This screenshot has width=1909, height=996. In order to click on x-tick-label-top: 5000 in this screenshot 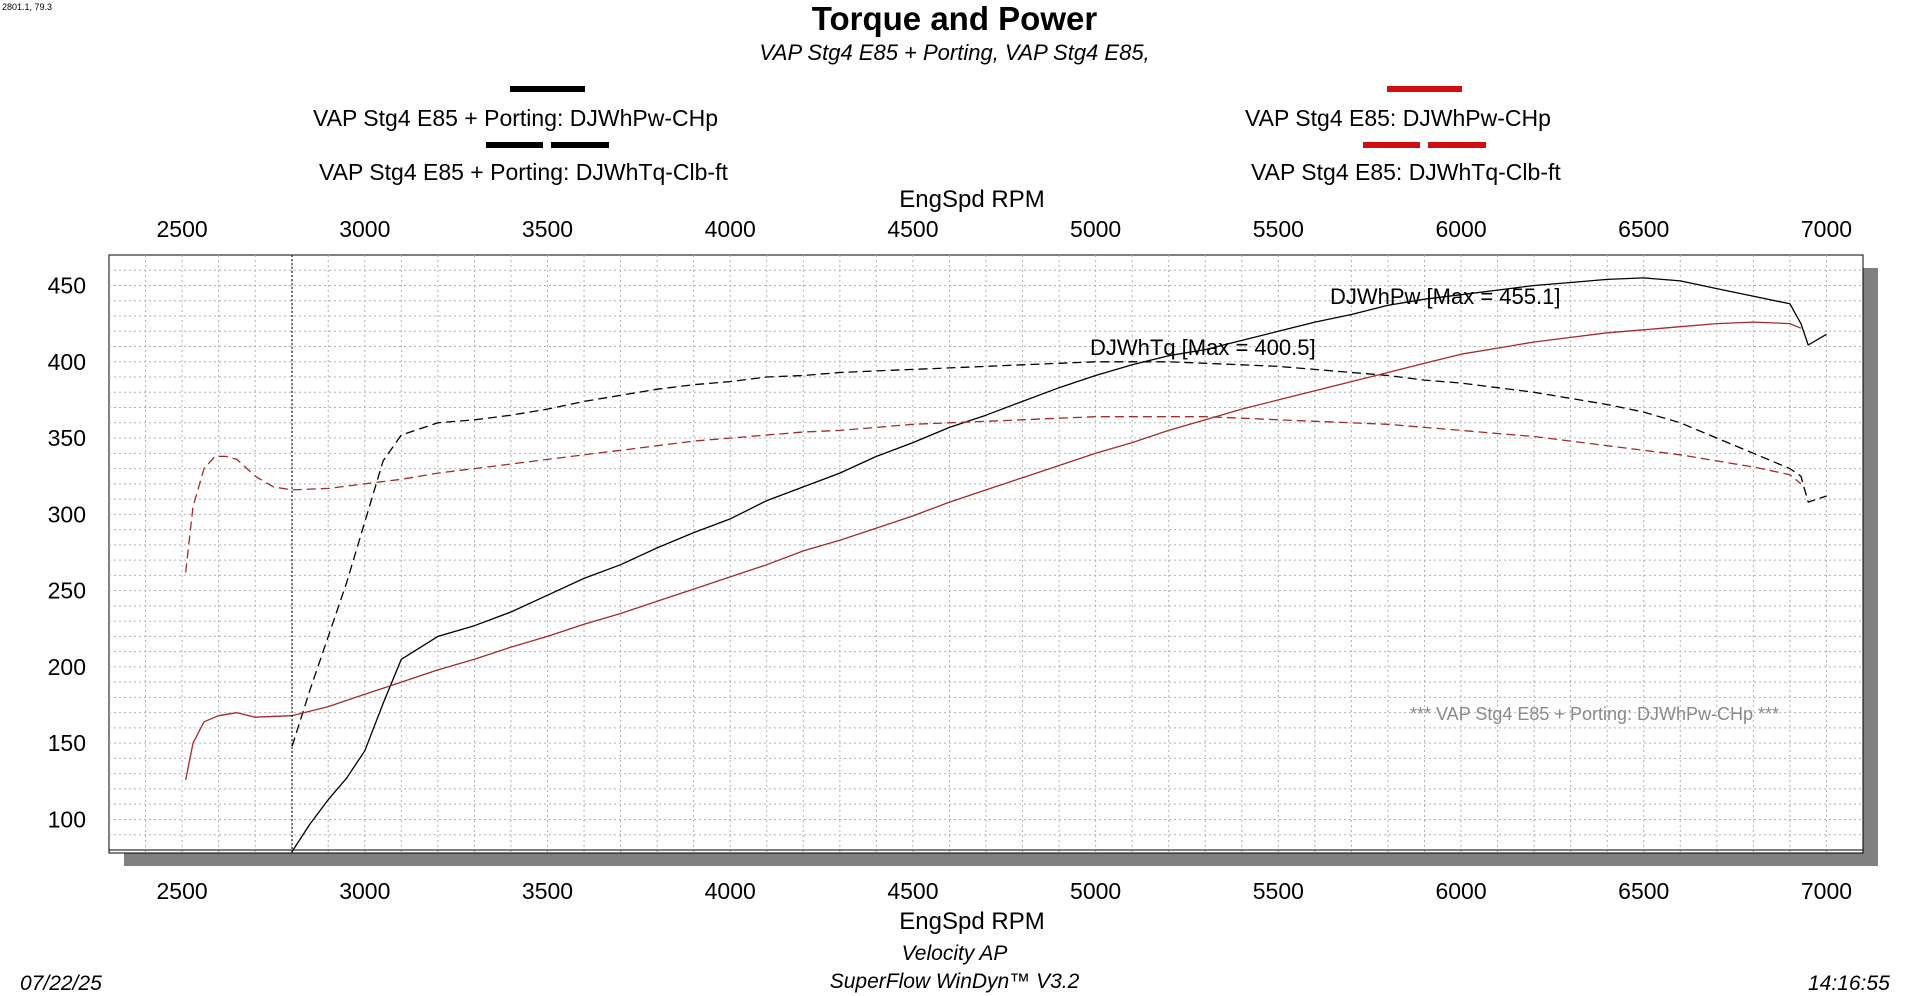, I will do `click(1095, 229)`.